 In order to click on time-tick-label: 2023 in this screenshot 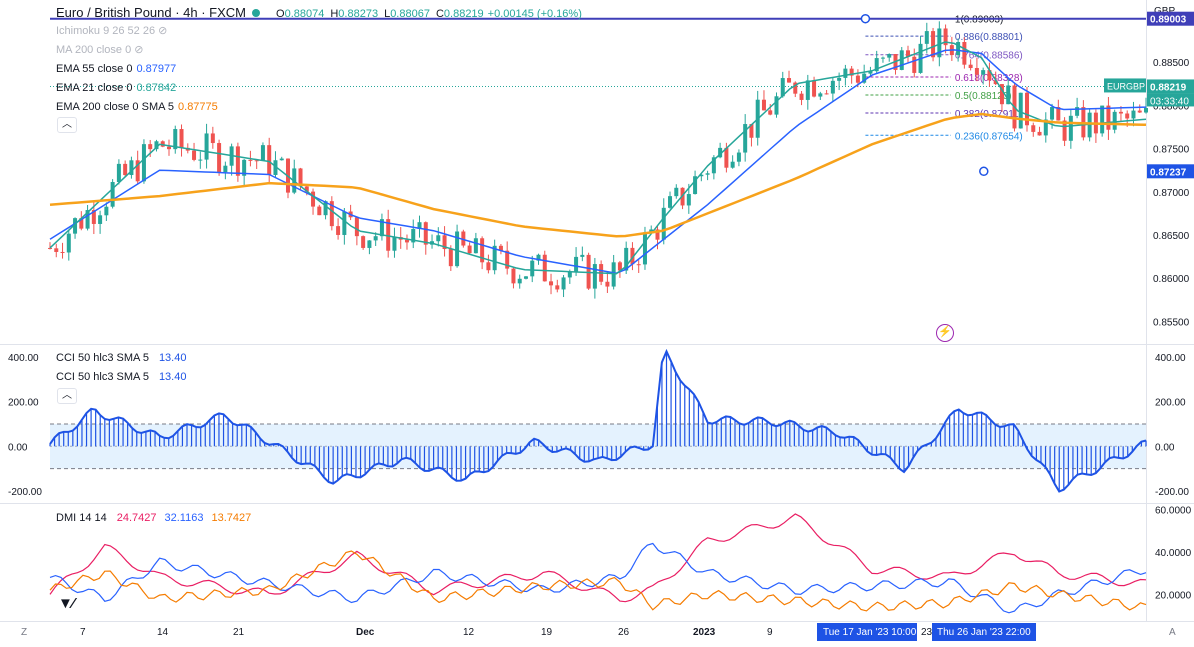, I will do `click(704, 632)`.